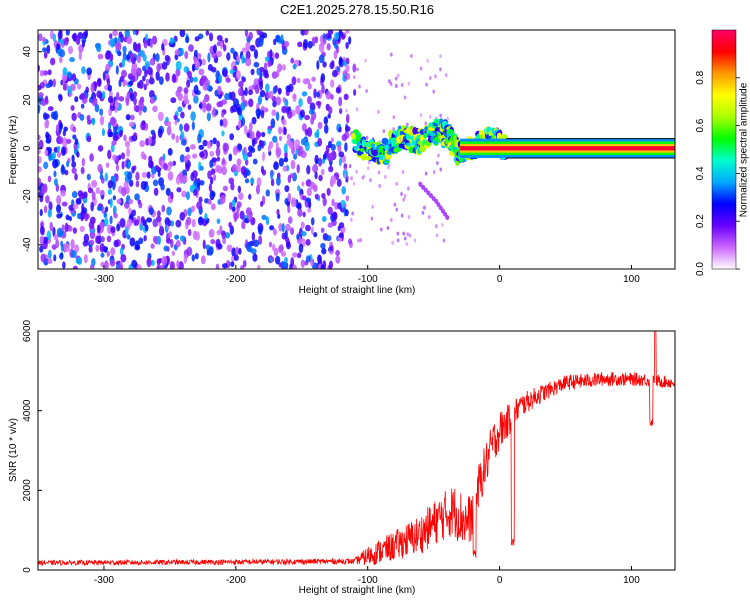  Describe the element at coordinates (236, 279) in the screenshot. I see `spectrogram-x-tick-label: -200` at that location.